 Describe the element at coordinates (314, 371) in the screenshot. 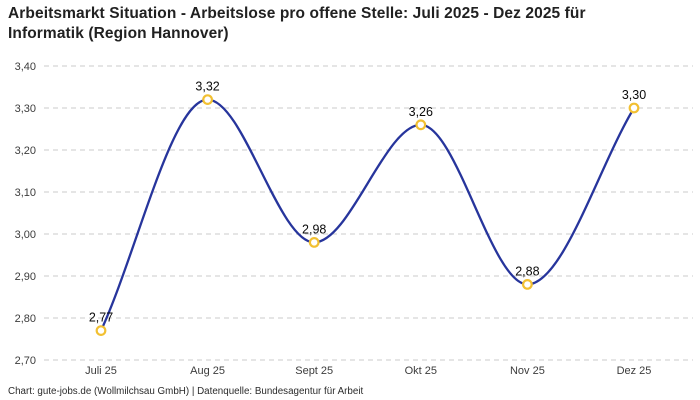

I see `x-tick-label: Sept 25` at that location.